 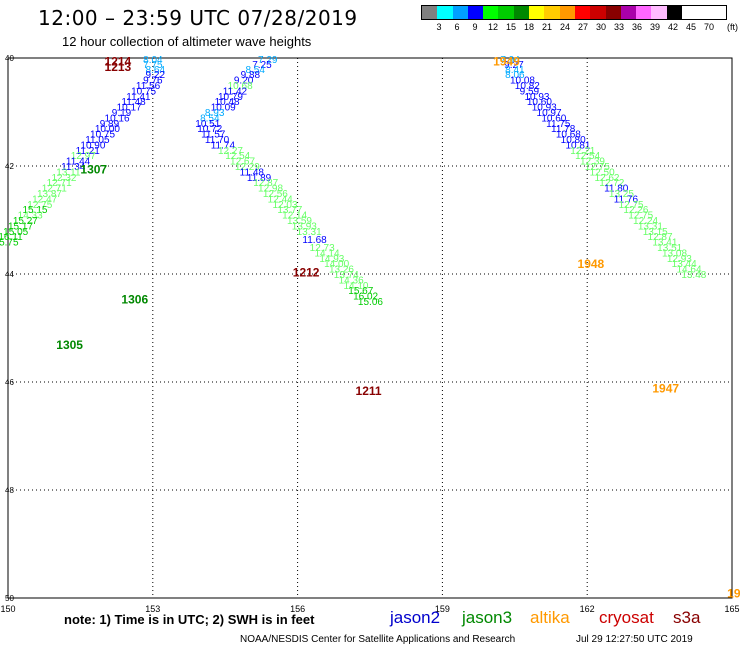 I want to click on lon-tick-label: 153, so click(x=152, y=609).